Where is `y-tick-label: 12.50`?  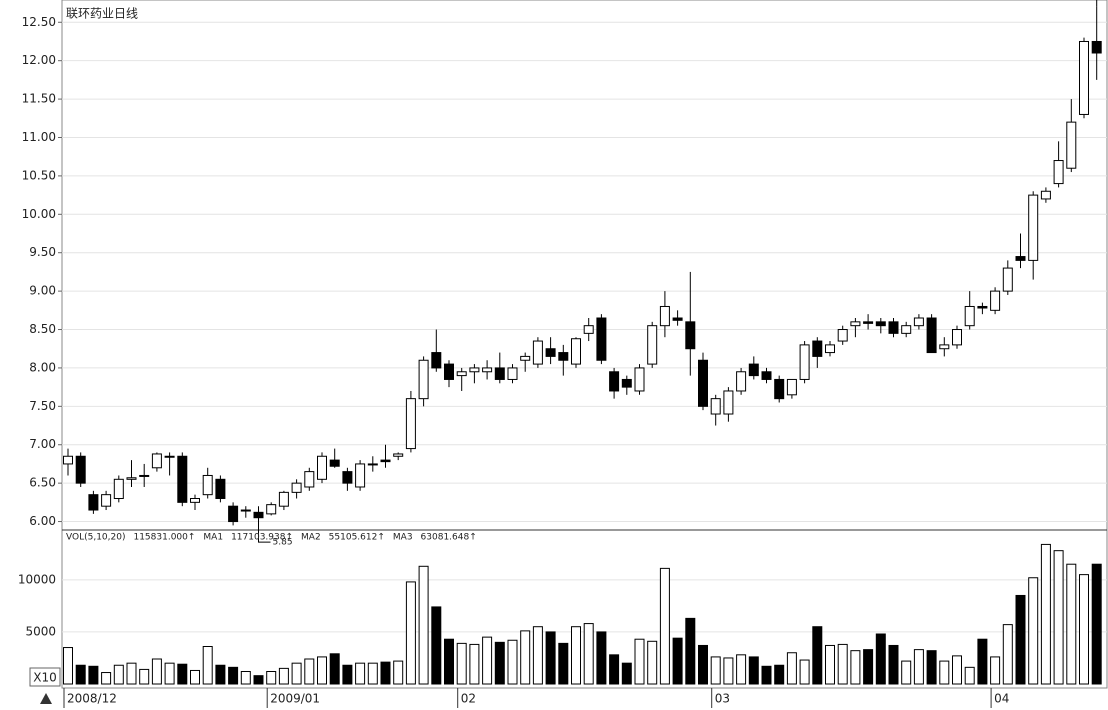 y-tick-label: 12.50 is located at coordinates (39, 22).